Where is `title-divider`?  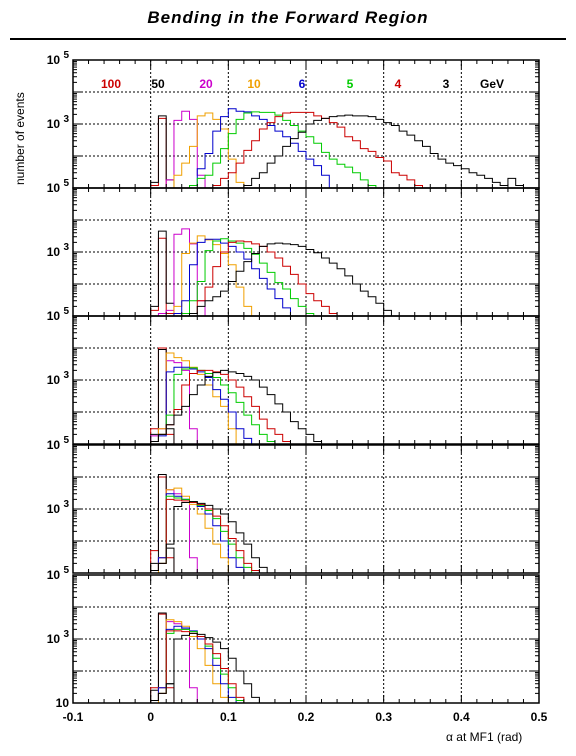 title-divider is located at coordinates (288, 39).